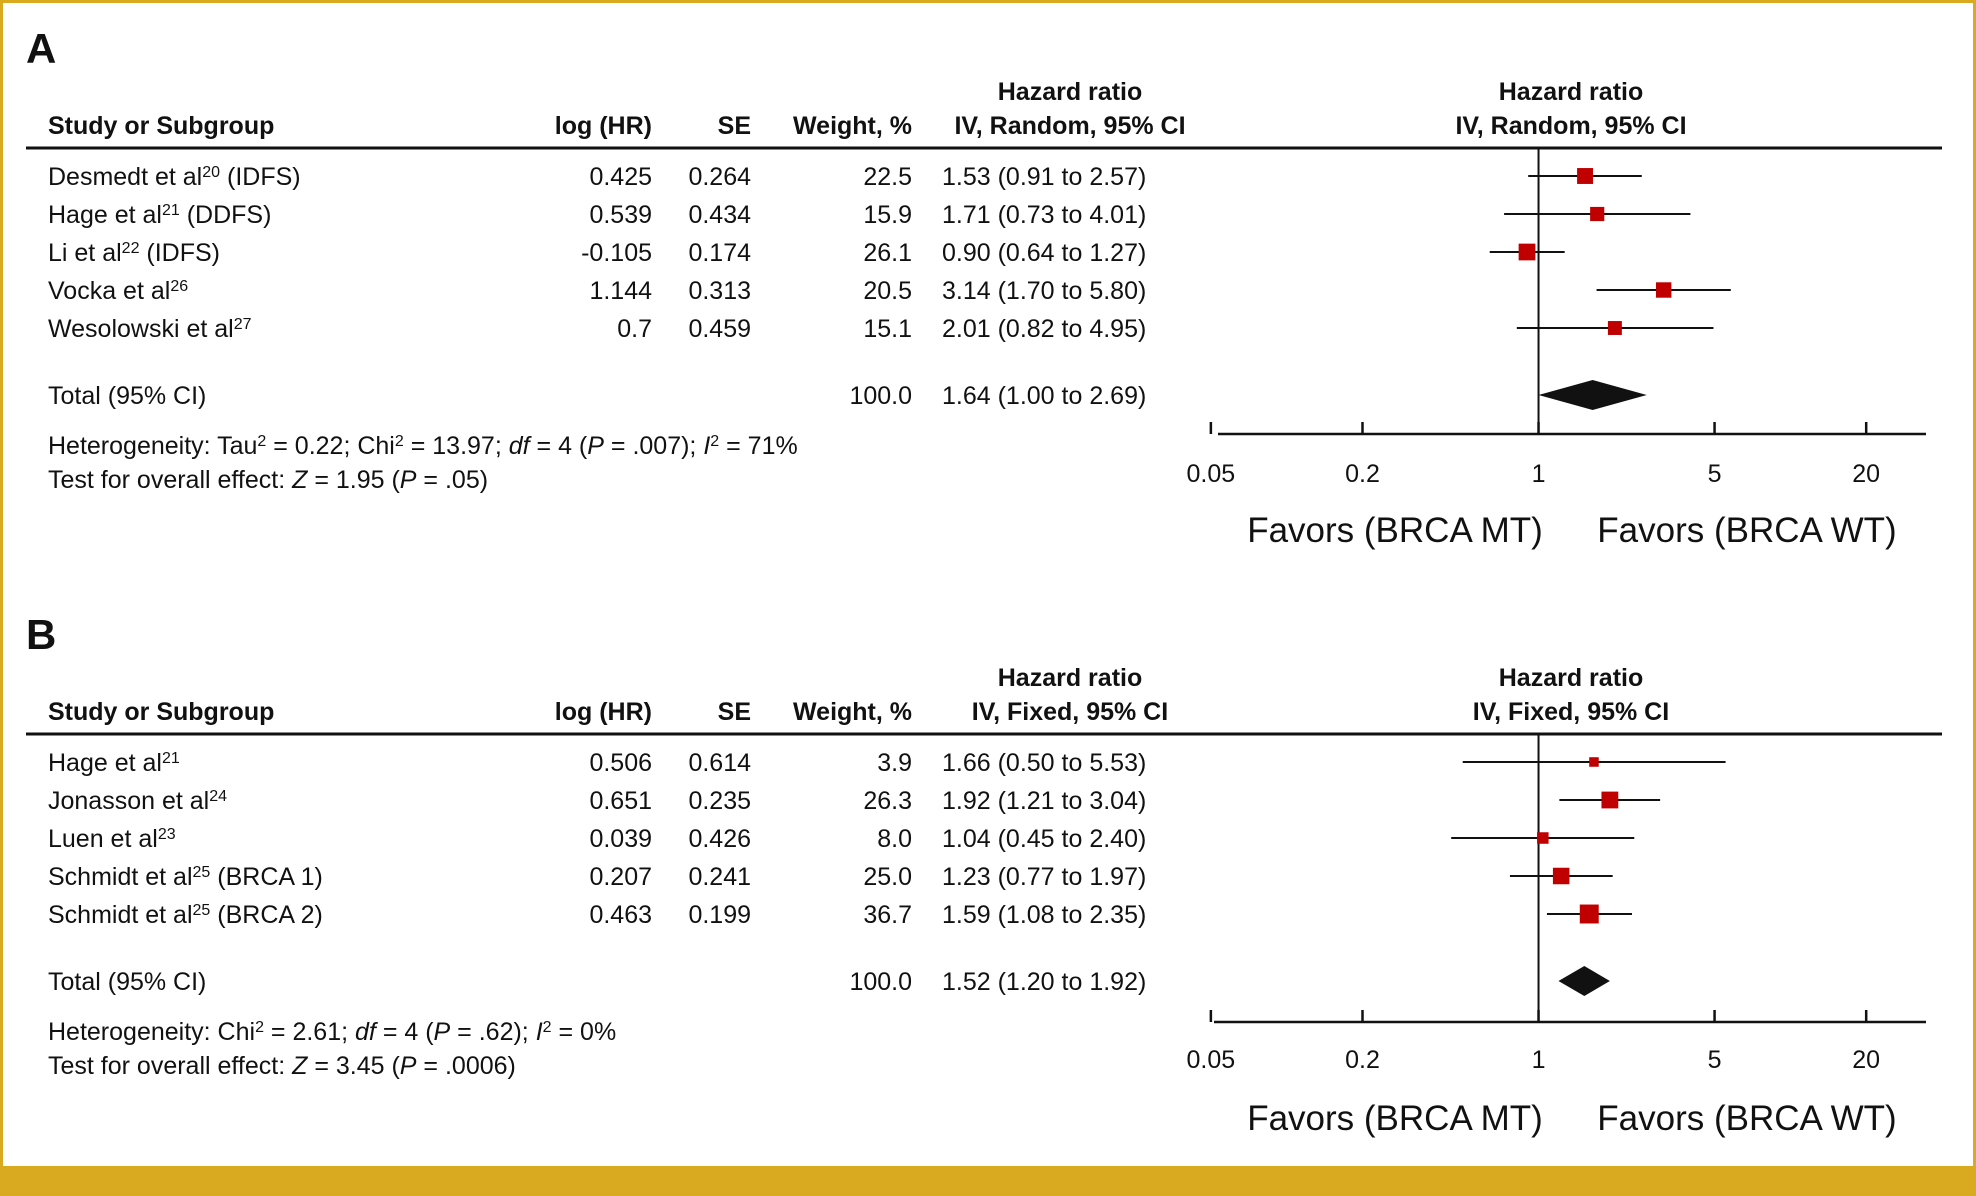  I want to click on x-tick-label: 5, so click(1715, 1060).